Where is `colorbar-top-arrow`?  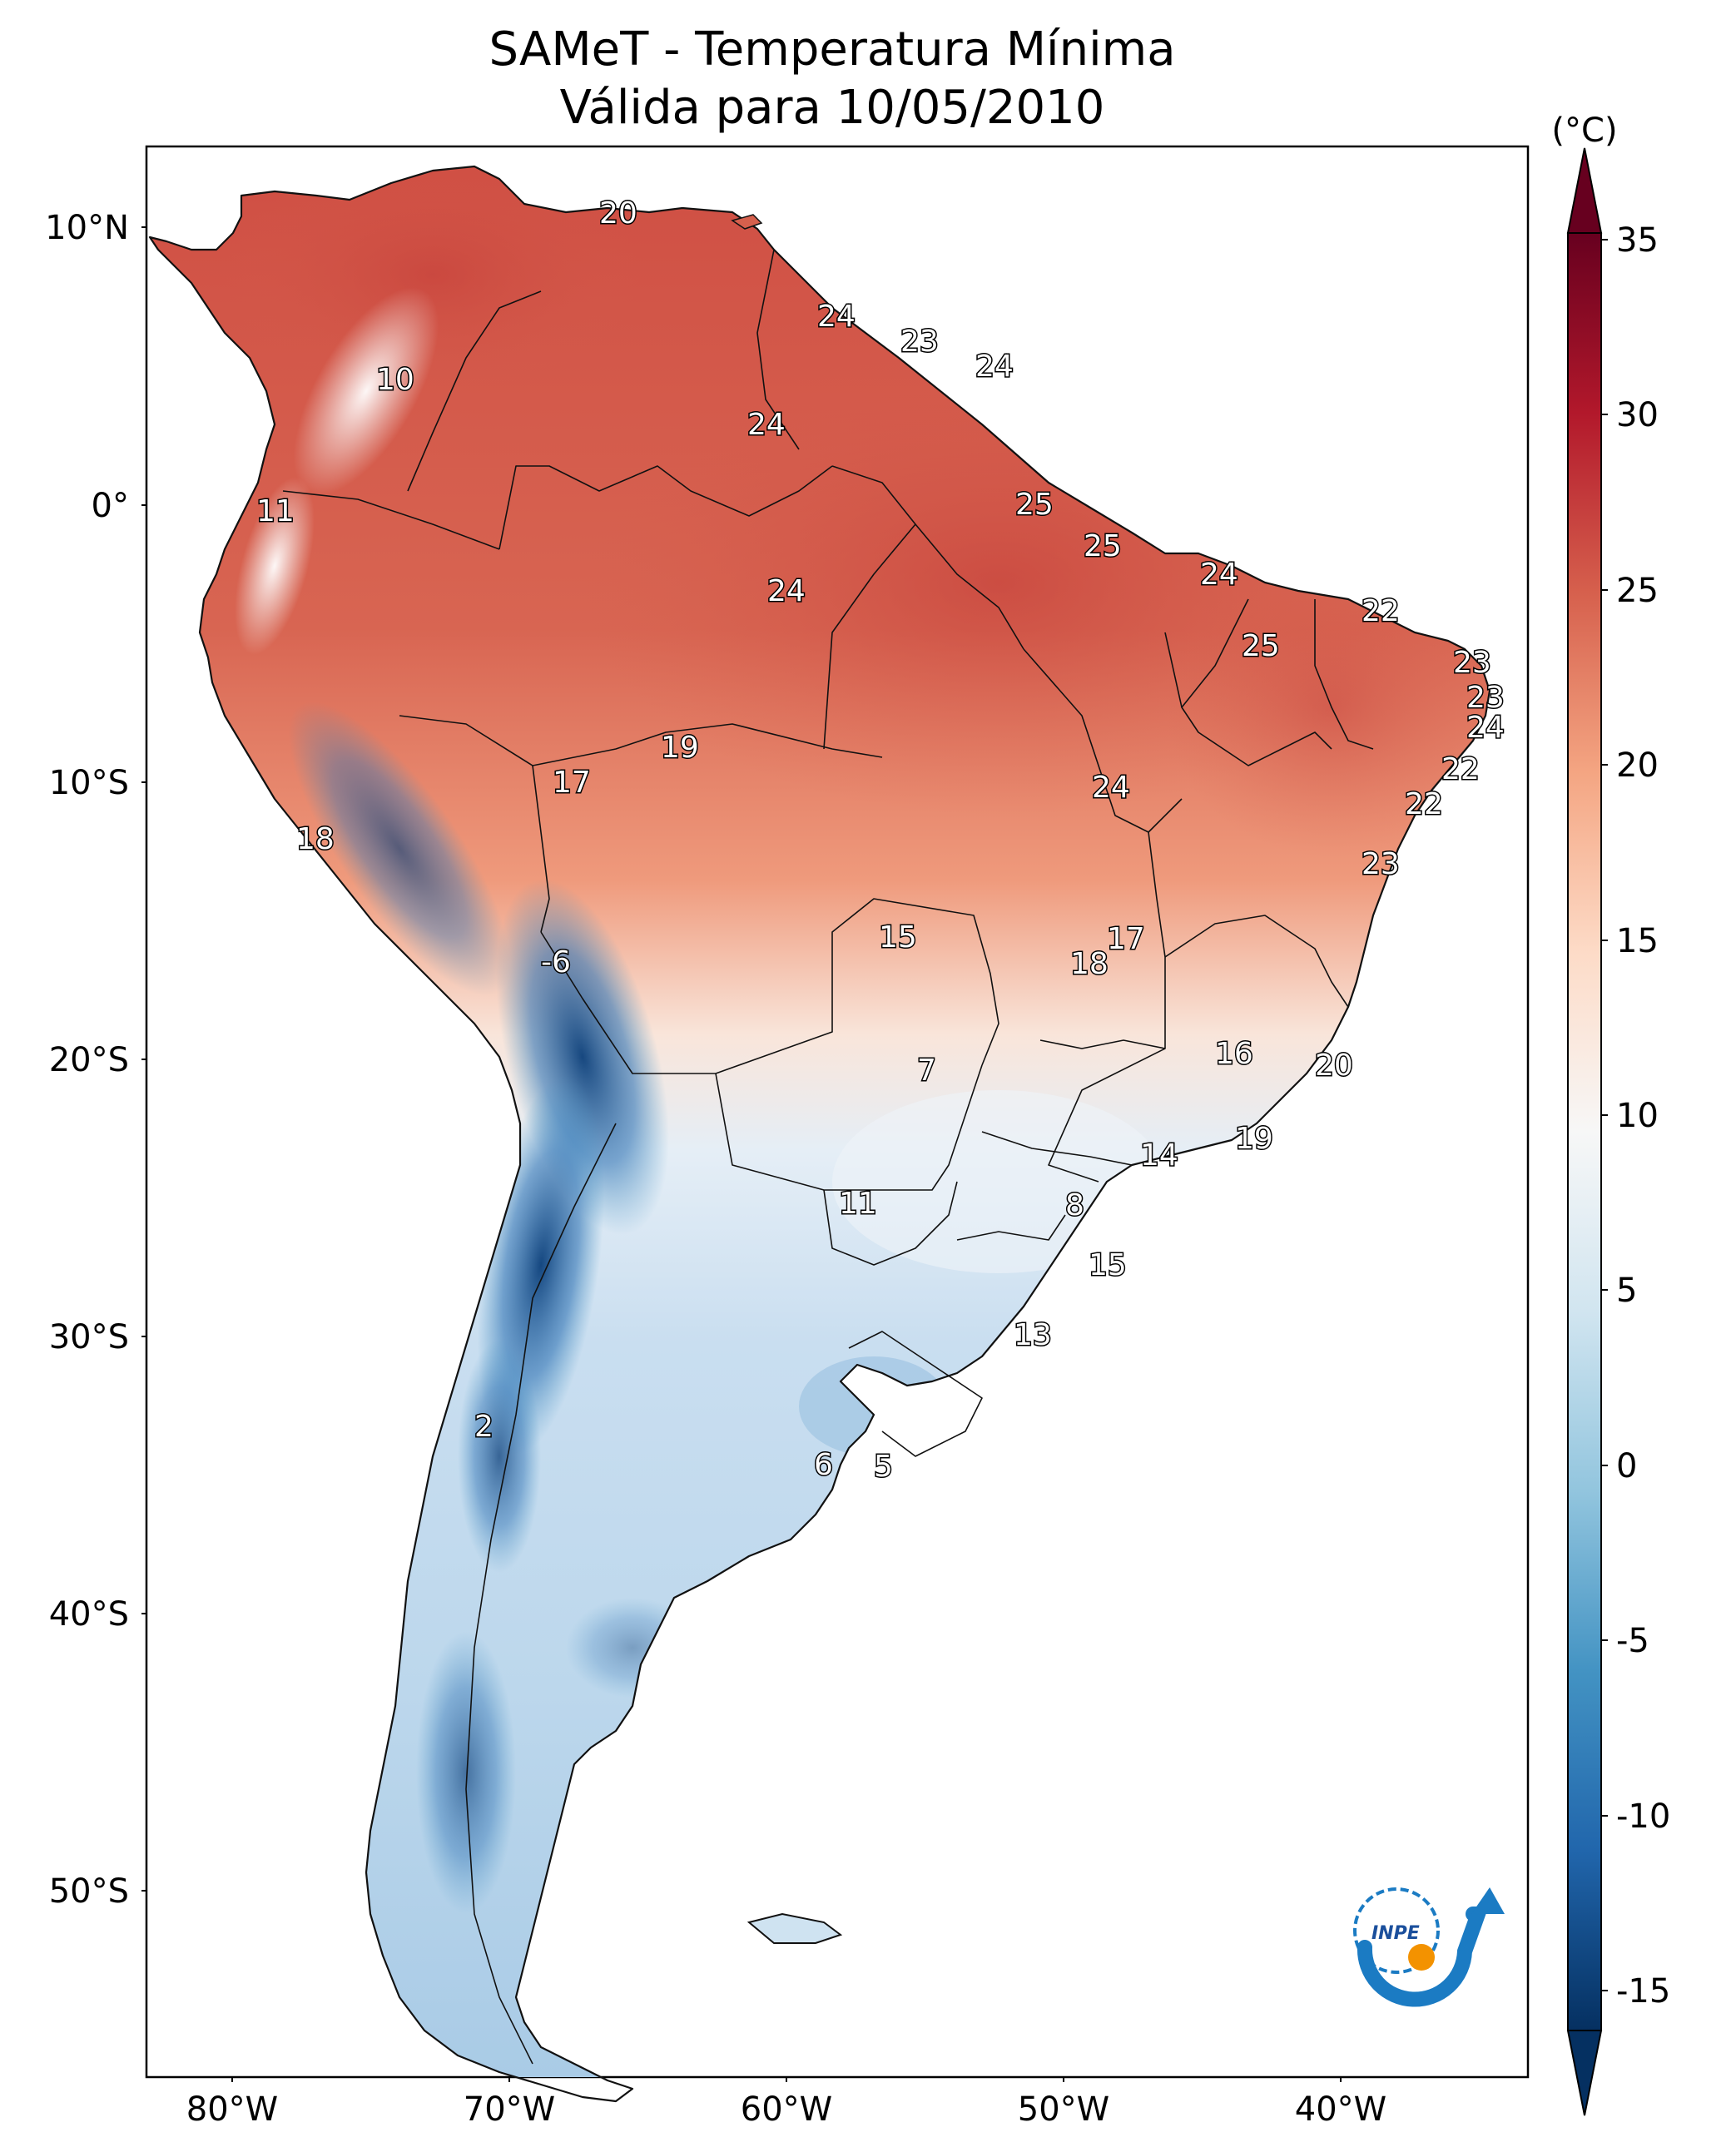 colorbar-top-arrow is located at coordinates (1585, 190).